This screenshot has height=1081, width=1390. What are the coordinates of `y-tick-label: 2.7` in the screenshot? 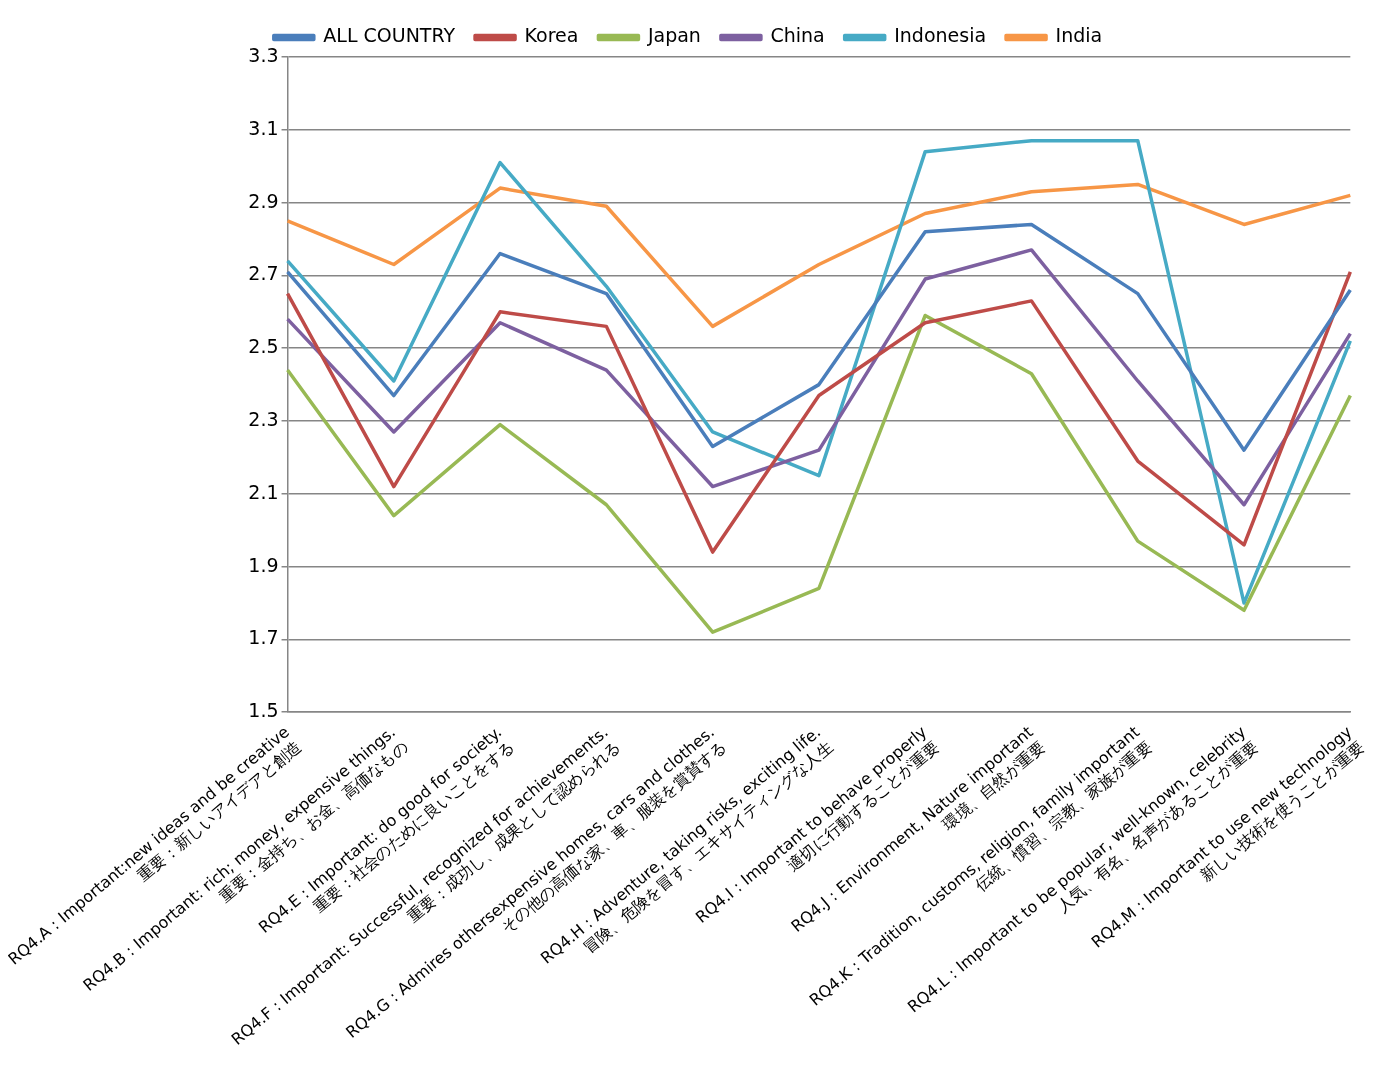 It's located at (263, 273).